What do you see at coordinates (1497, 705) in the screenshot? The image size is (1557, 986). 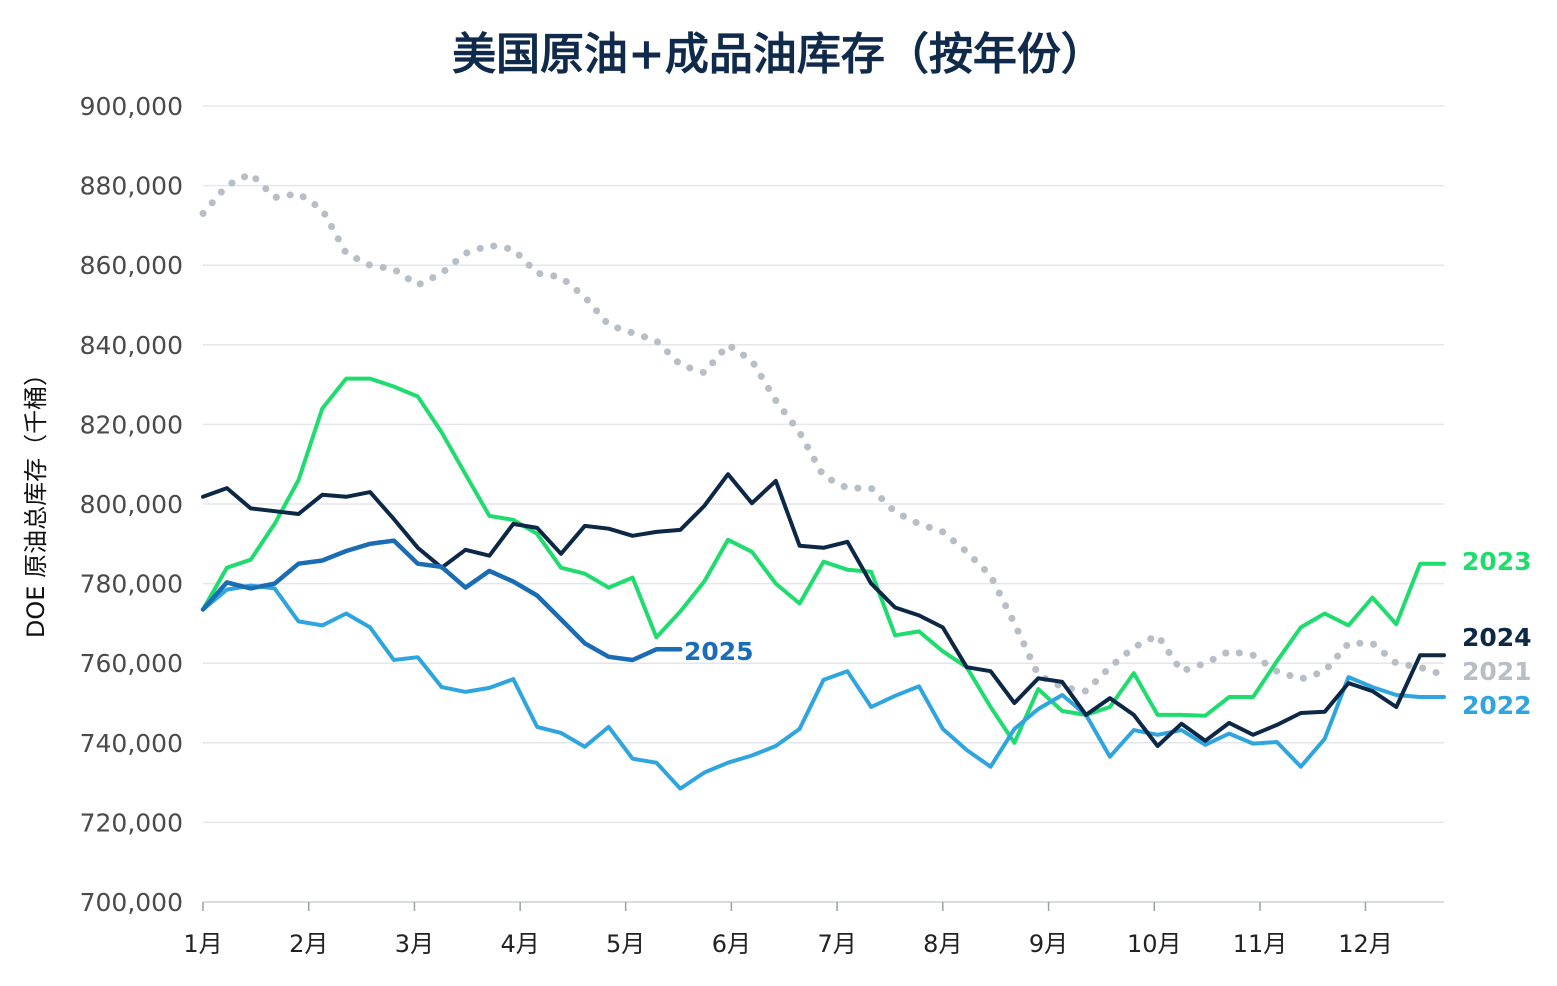 I see `series-label-2022: 2022` at bounding box center [1497, 705].